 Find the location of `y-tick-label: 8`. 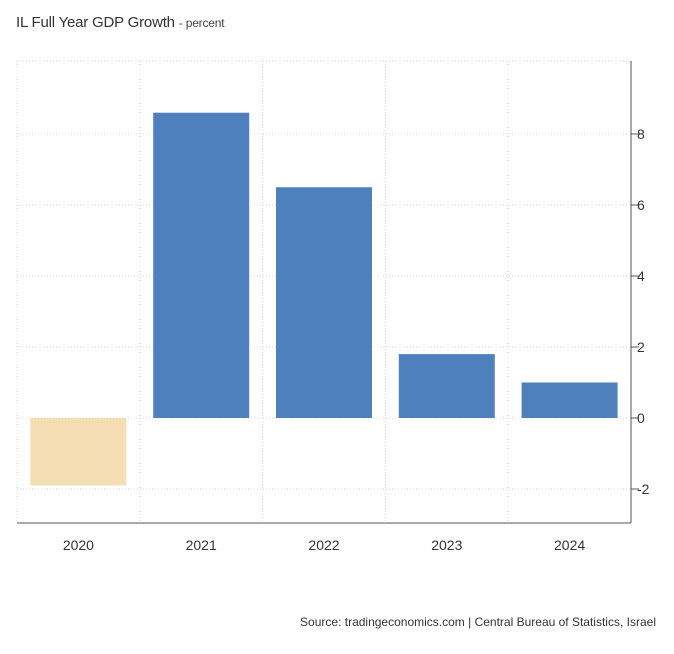

y-tick-label: 8 is located at coordinates (641, 134).